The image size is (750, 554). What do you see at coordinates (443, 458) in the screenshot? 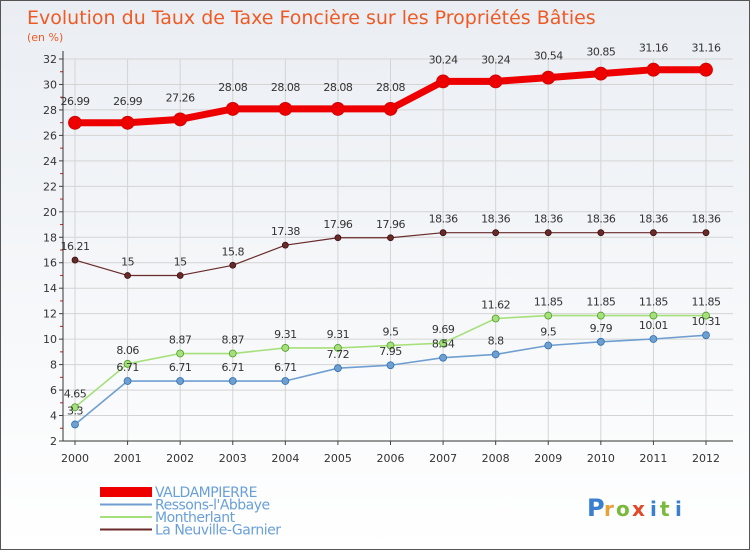
I see `x-tick-label: 2007` at bounding box center [443, 458].